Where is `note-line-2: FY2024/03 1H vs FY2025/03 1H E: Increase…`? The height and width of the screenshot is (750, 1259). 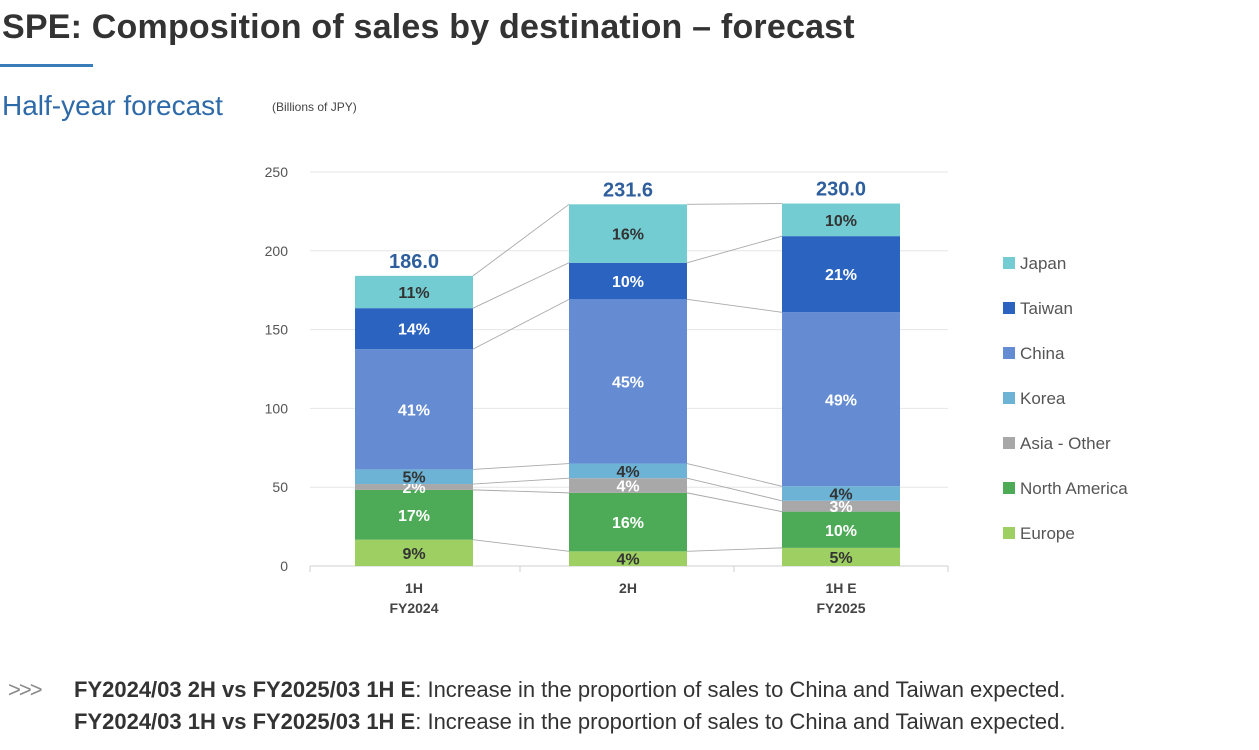
note-line-2: FY2024/03 1H vs FY2025/03 1H E: Increase… is located at coordinates (536, 722).